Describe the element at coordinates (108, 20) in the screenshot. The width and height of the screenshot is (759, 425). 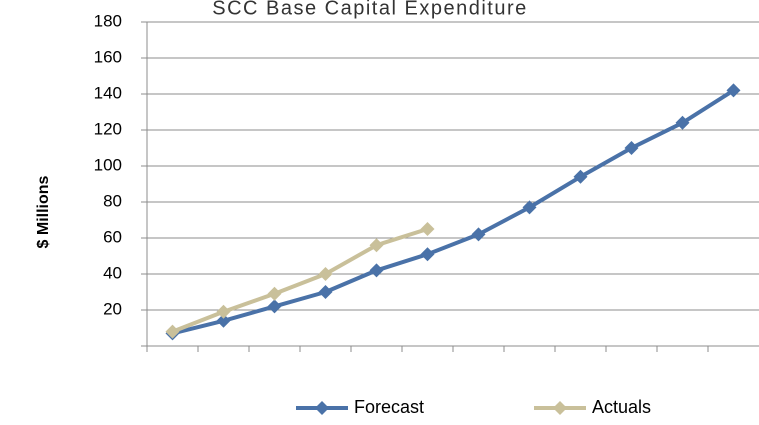
I see `y-tick-label: 180` at that location.